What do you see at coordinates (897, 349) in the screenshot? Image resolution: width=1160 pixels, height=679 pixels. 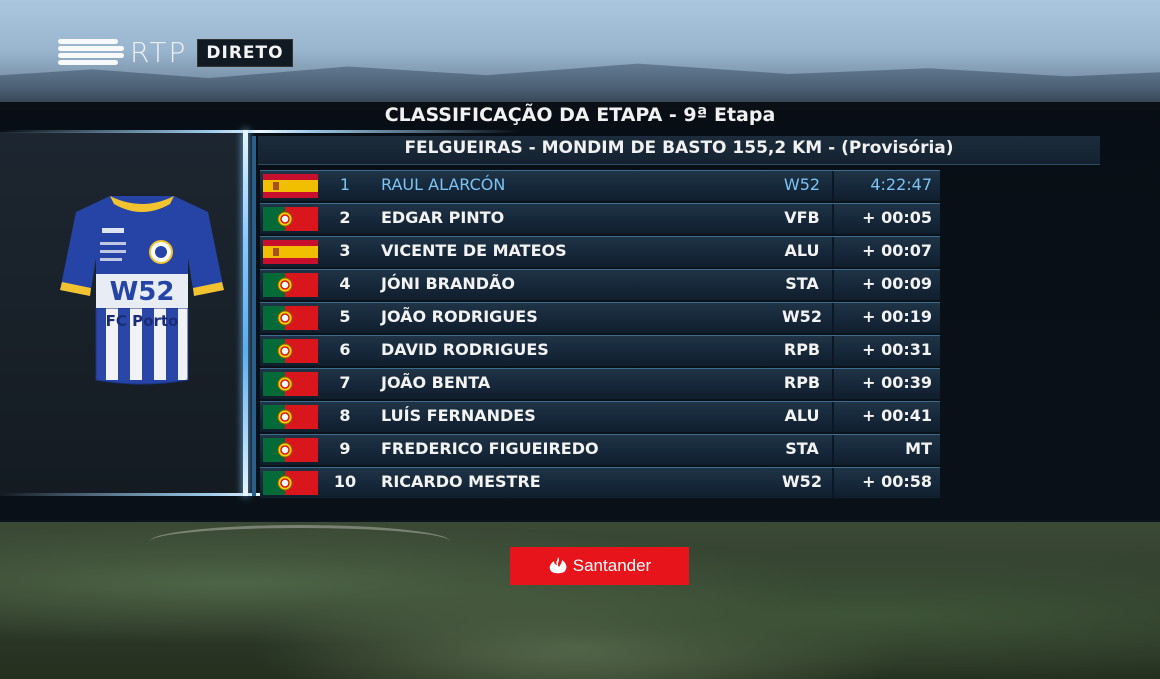 I see `time-gap: + 00:31` at bounding box center [897, 349].